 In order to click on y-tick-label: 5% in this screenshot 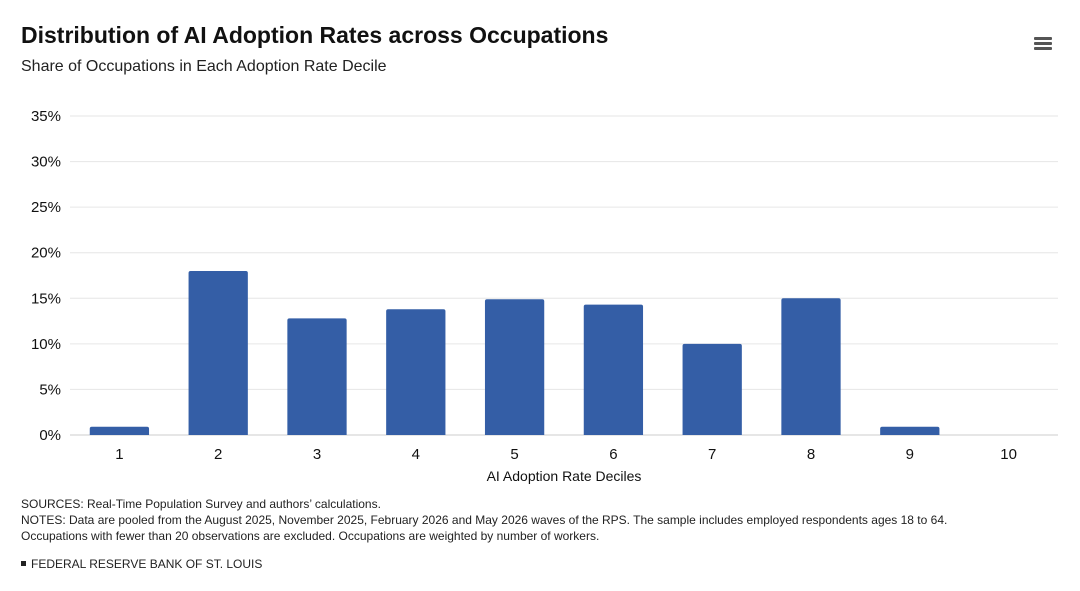, I will do `click(50, 389)`.